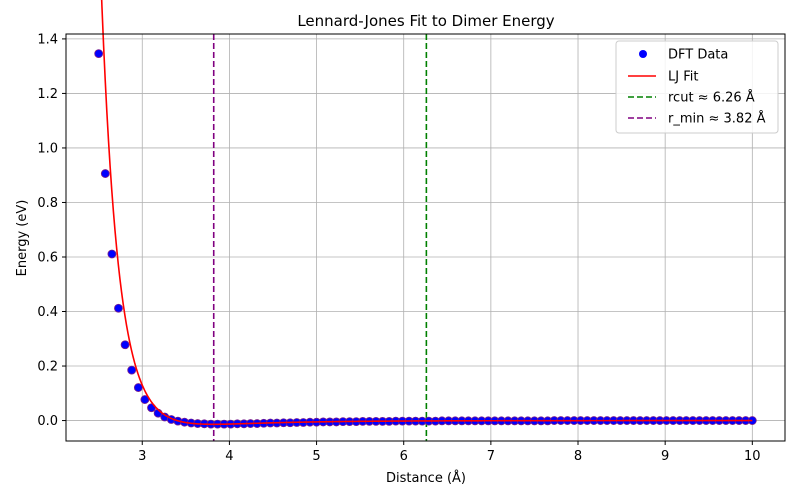 The image size is (800, 500). Describe the element at coordinates (665, 456) in the screenshot. I see `x-tick-label: 9` at that location.